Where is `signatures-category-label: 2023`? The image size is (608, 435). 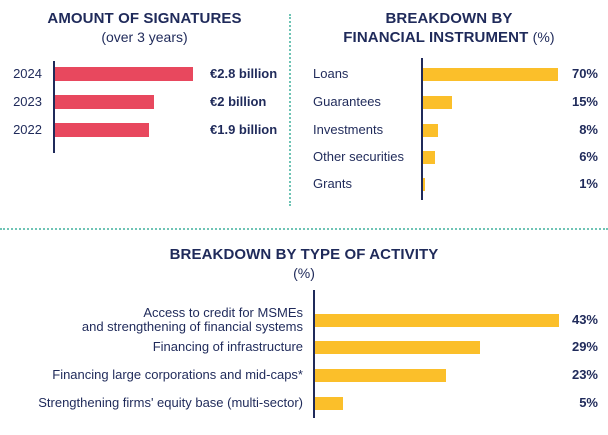 signatures-category-label: 2023 is located at coordinates (21, 102).